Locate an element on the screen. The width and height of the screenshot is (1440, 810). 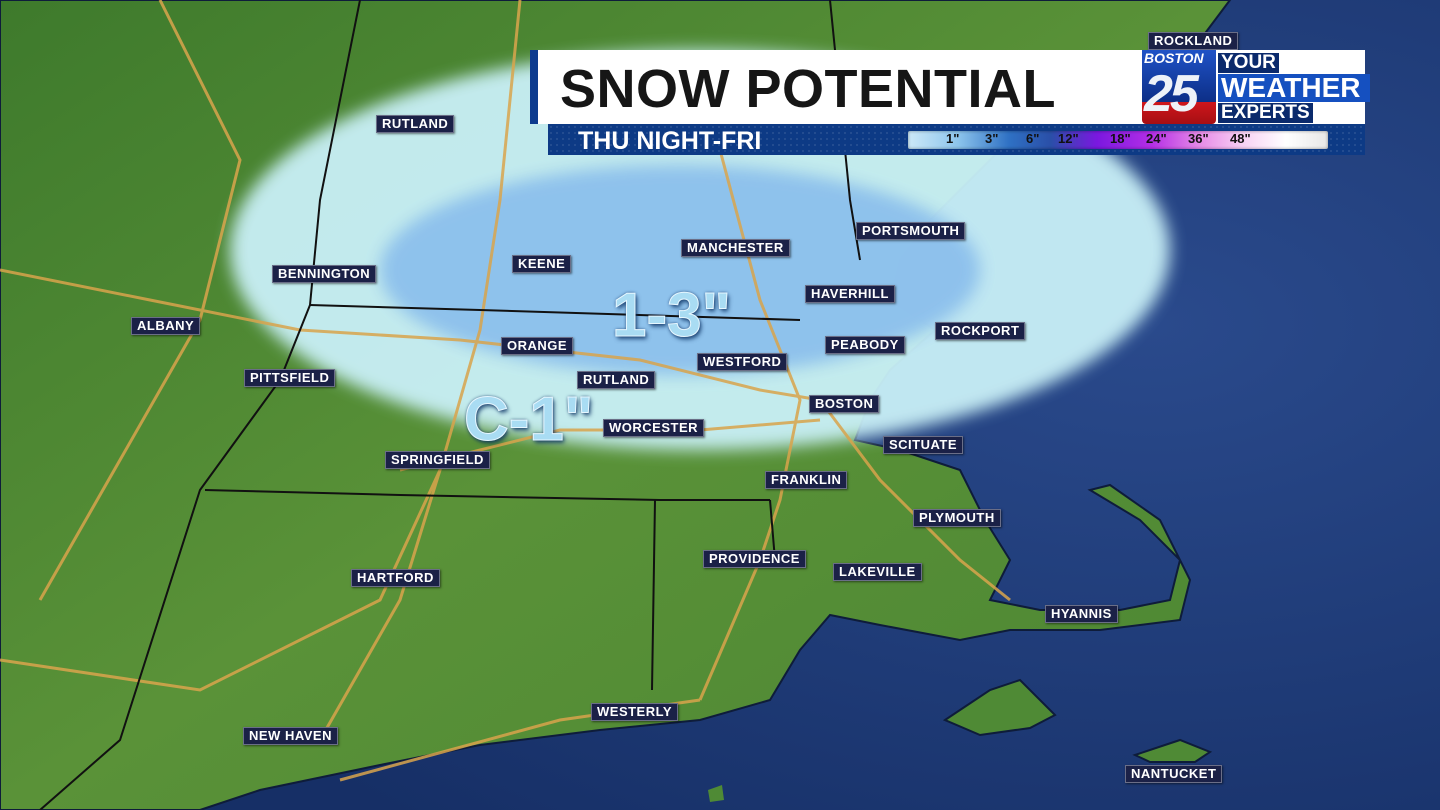
city-label: PROVIDENCE is located at coordinates (754, 559).